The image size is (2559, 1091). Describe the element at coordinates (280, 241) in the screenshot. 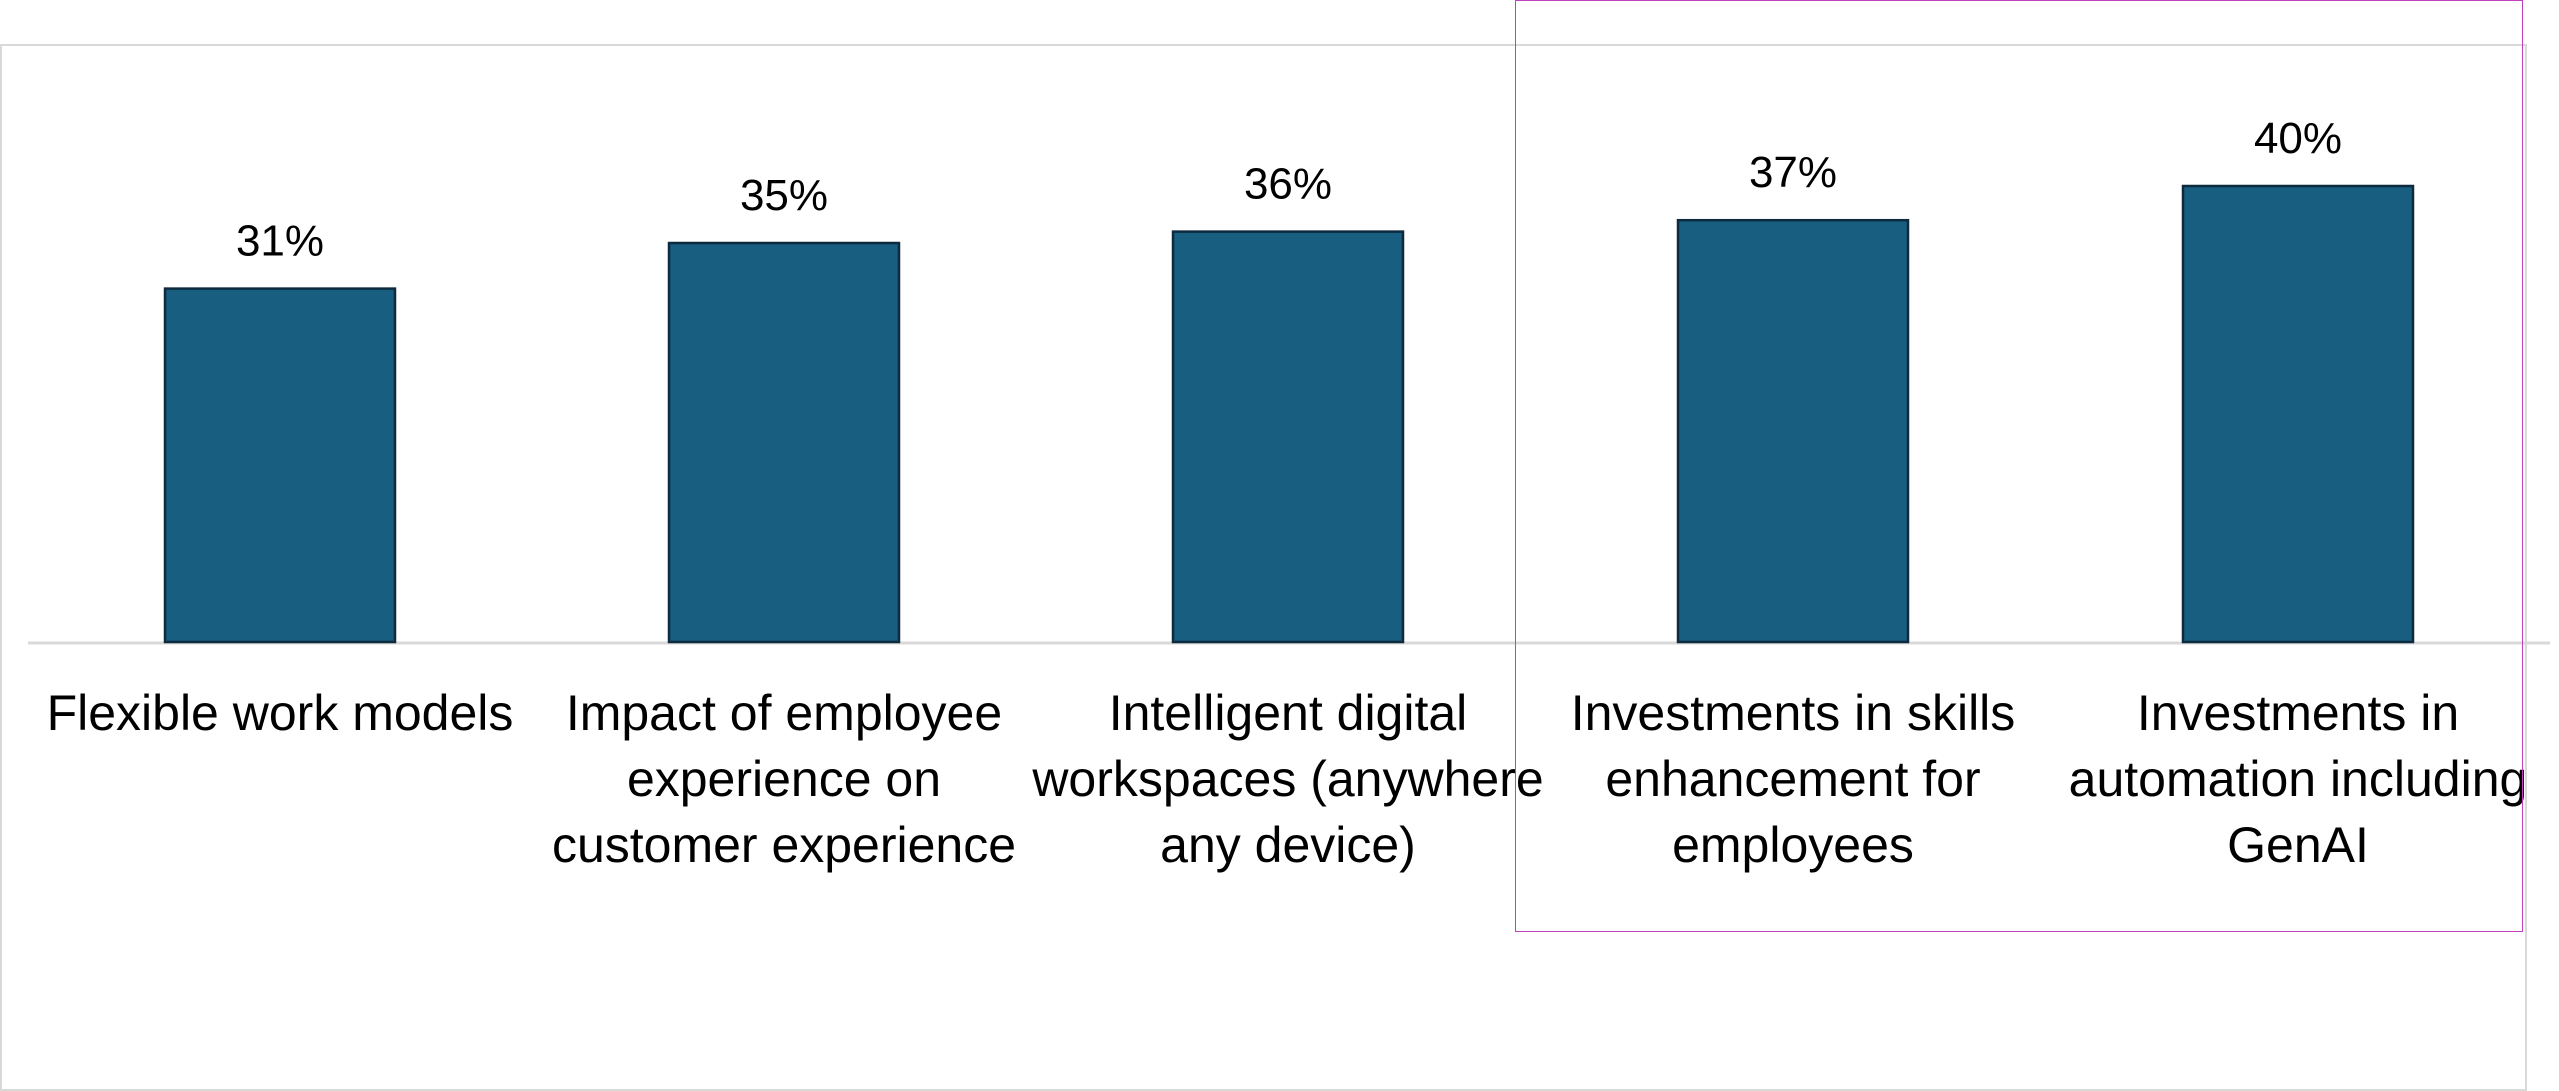

I see `data-label: 31%` at that location.